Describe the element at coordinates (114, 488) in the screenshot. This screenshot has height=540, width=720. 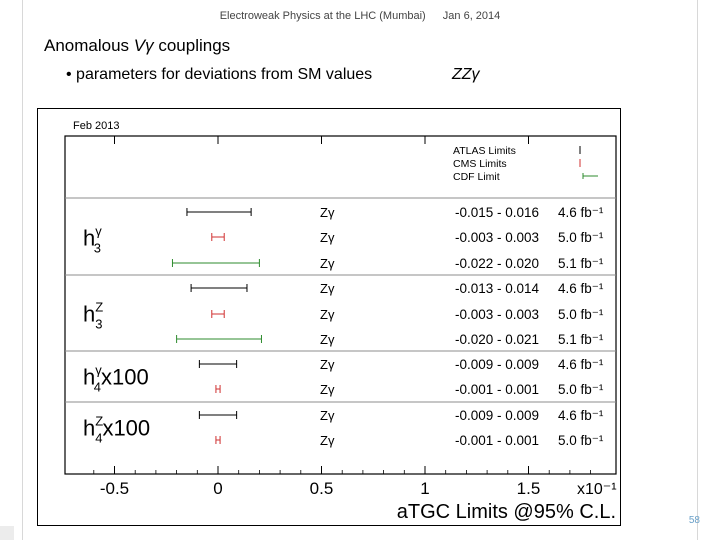
I see `x-tick-label-0: -0.5` at that location.